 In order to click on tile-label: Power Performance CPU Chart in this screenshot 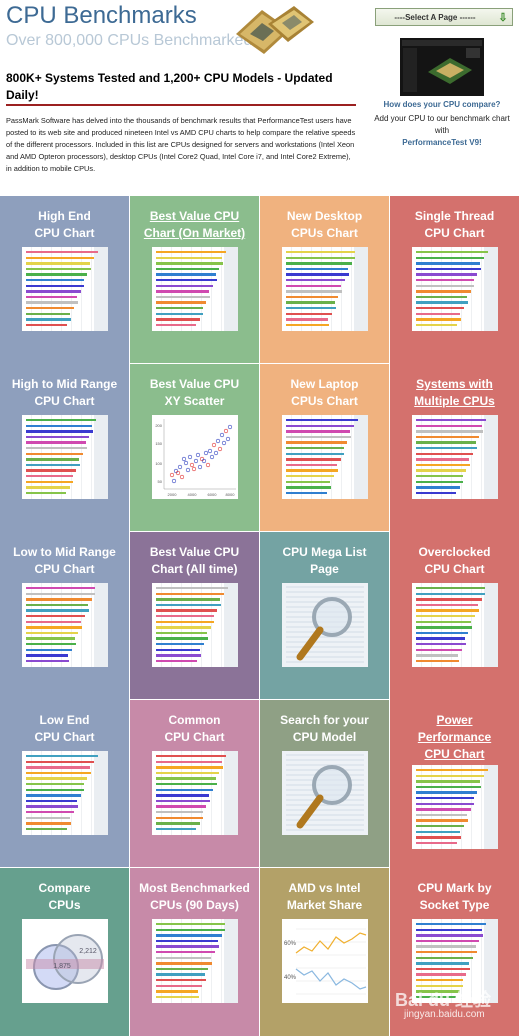, I will do `click(454, 737)`.